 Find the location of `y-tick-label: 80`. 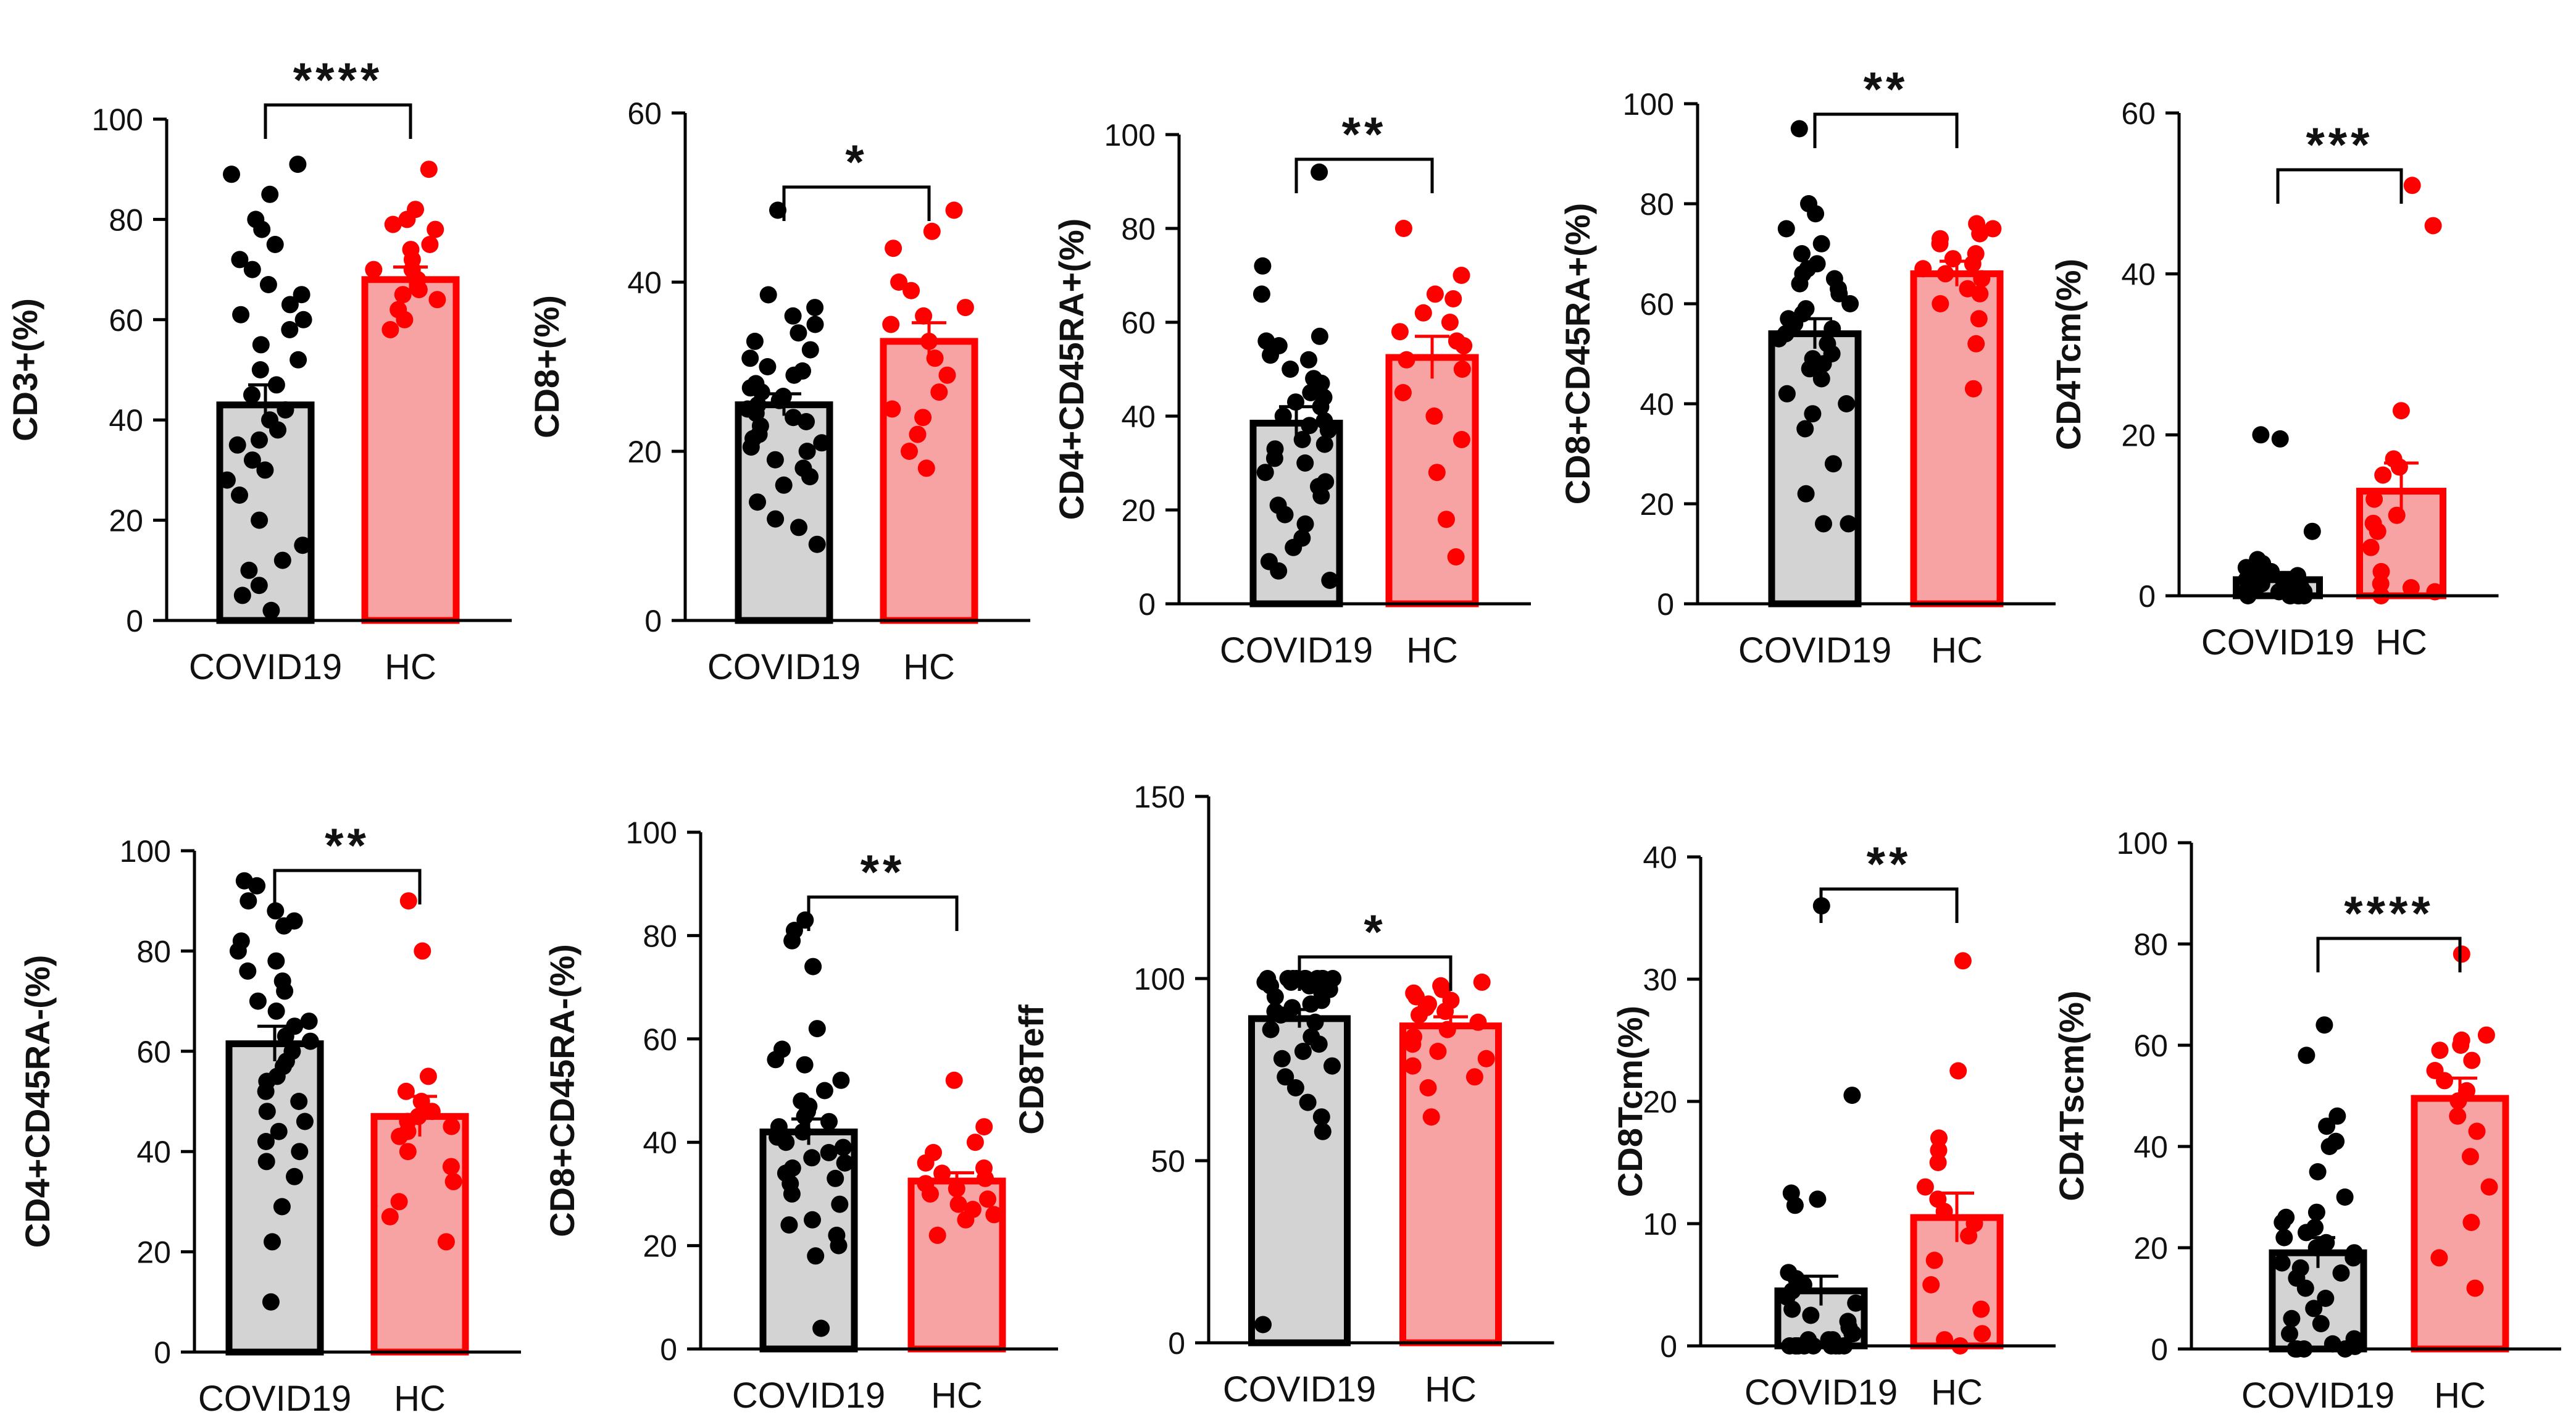

y-tick-label: 80 is located at coordinates (1138, 229).